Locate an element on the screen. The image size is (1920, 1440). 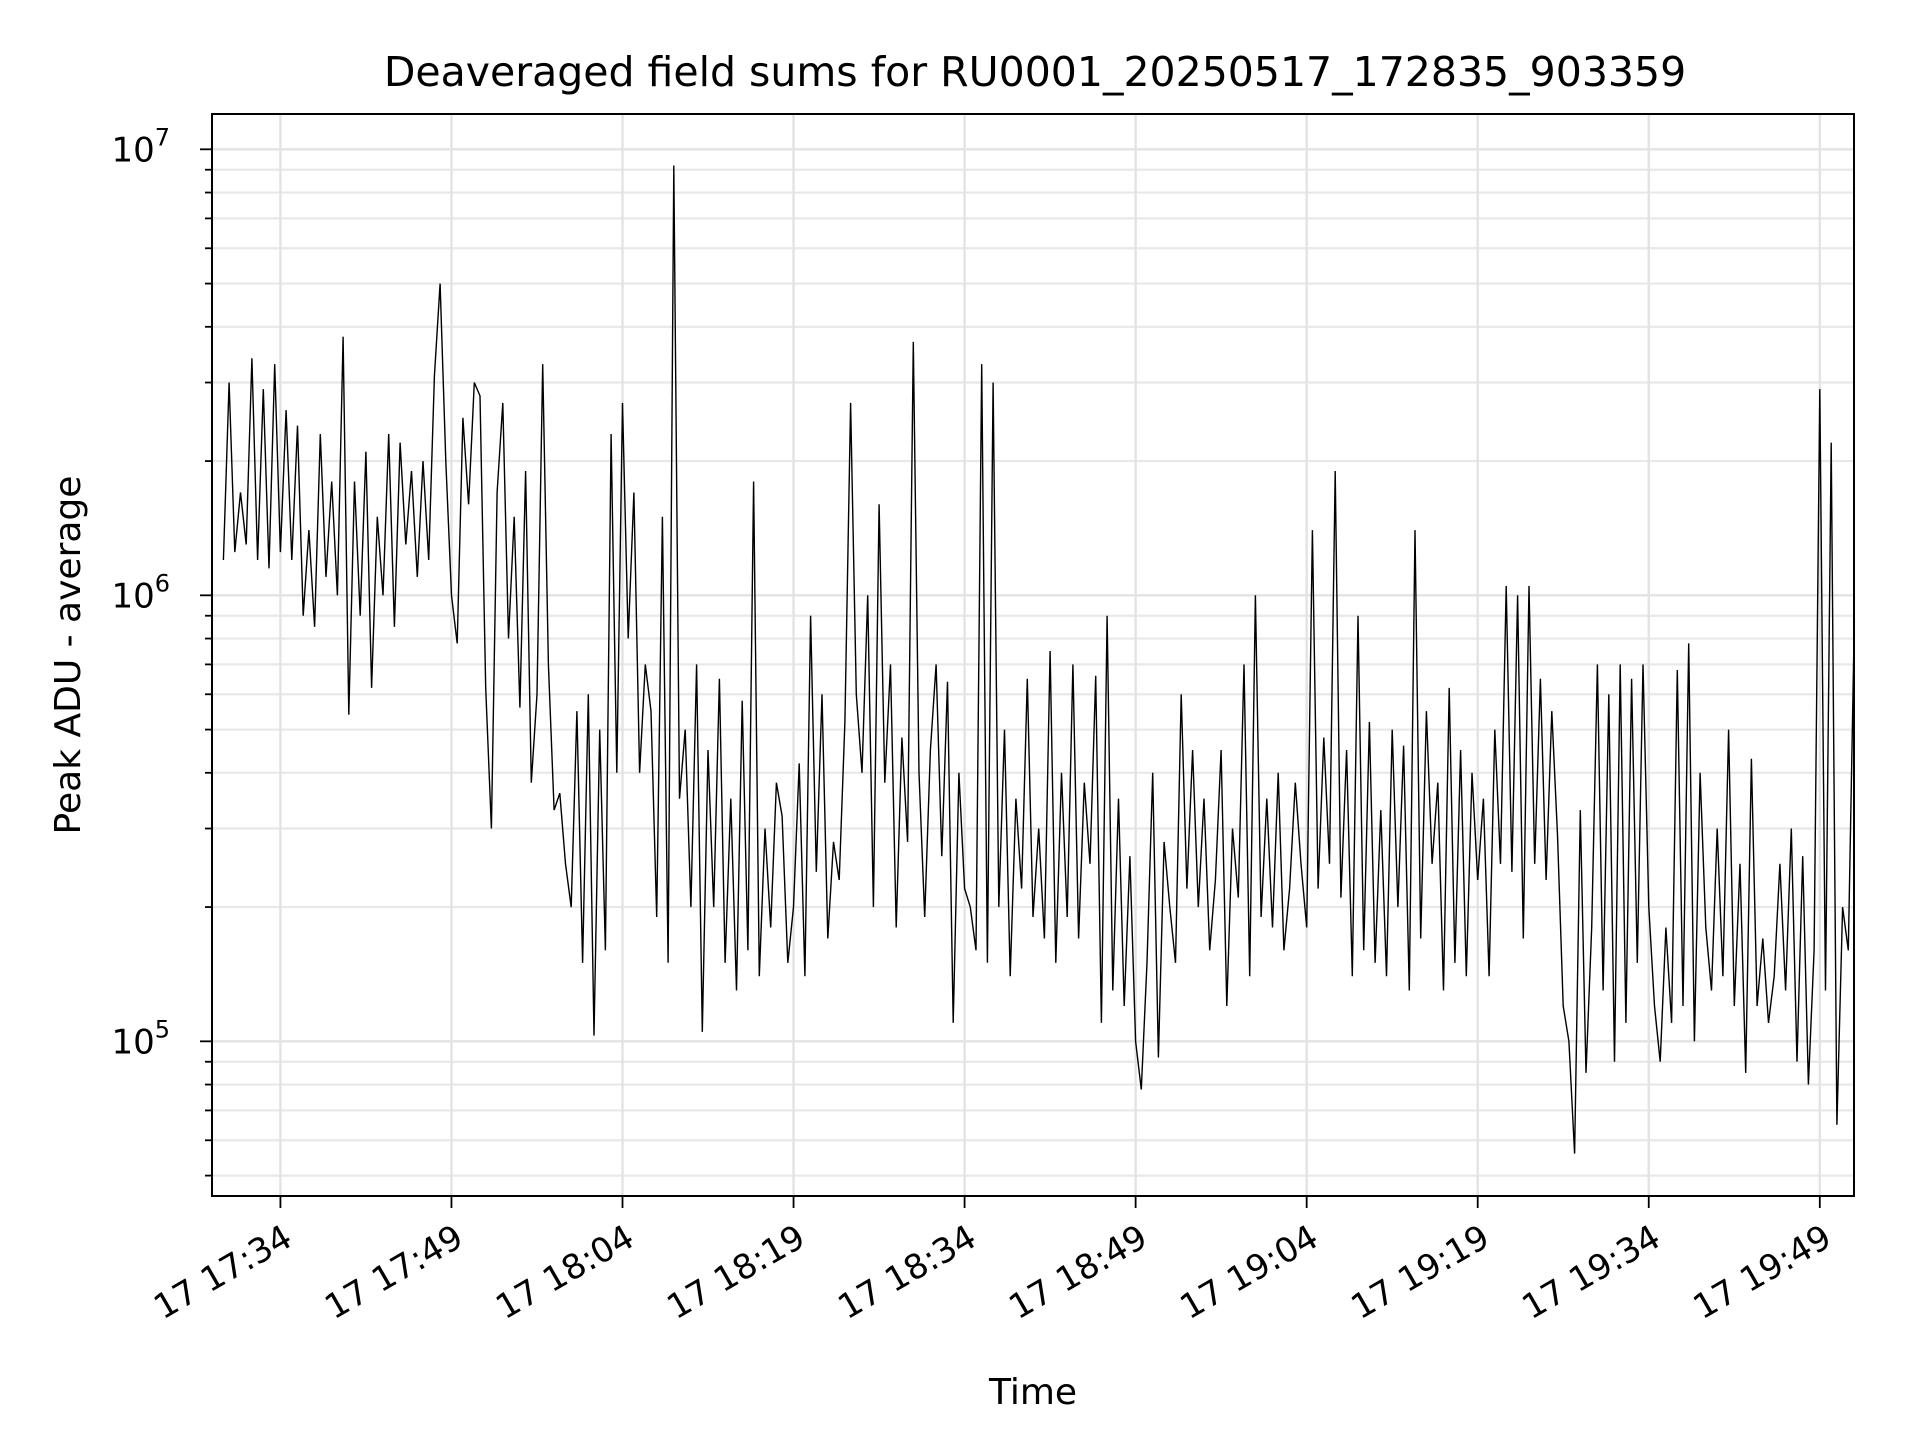
y-tick-label: 10⁵ is located at coordinates (140, 1038).